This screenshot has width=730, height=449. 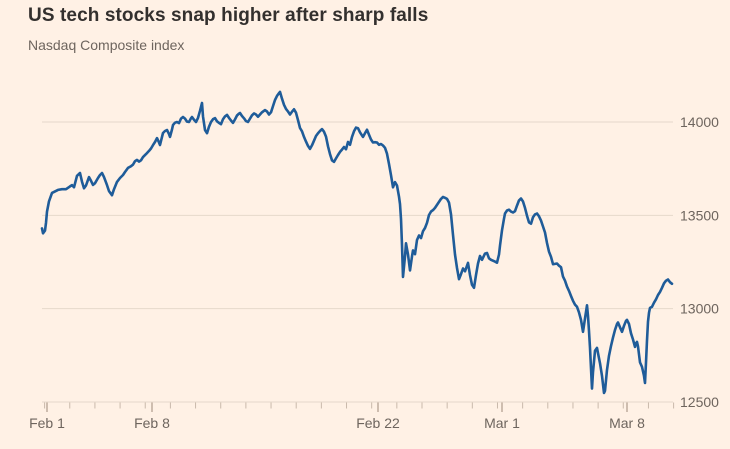 What do you see at coordinates (359, 407) in the screenshot?
I see `x-axis-ticks` at bounding box center [359, 407].